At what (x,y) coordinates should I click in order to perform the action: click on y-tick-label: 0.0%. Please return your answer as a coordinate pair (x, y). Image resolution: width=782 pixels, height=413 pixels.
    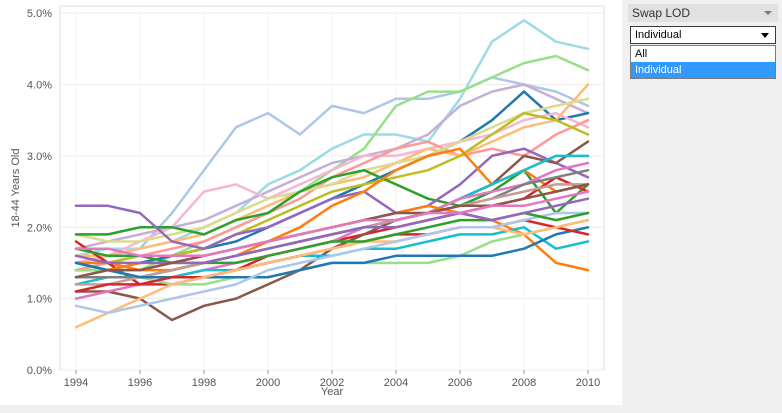
    Looking at the image, I should click on (39, 371).